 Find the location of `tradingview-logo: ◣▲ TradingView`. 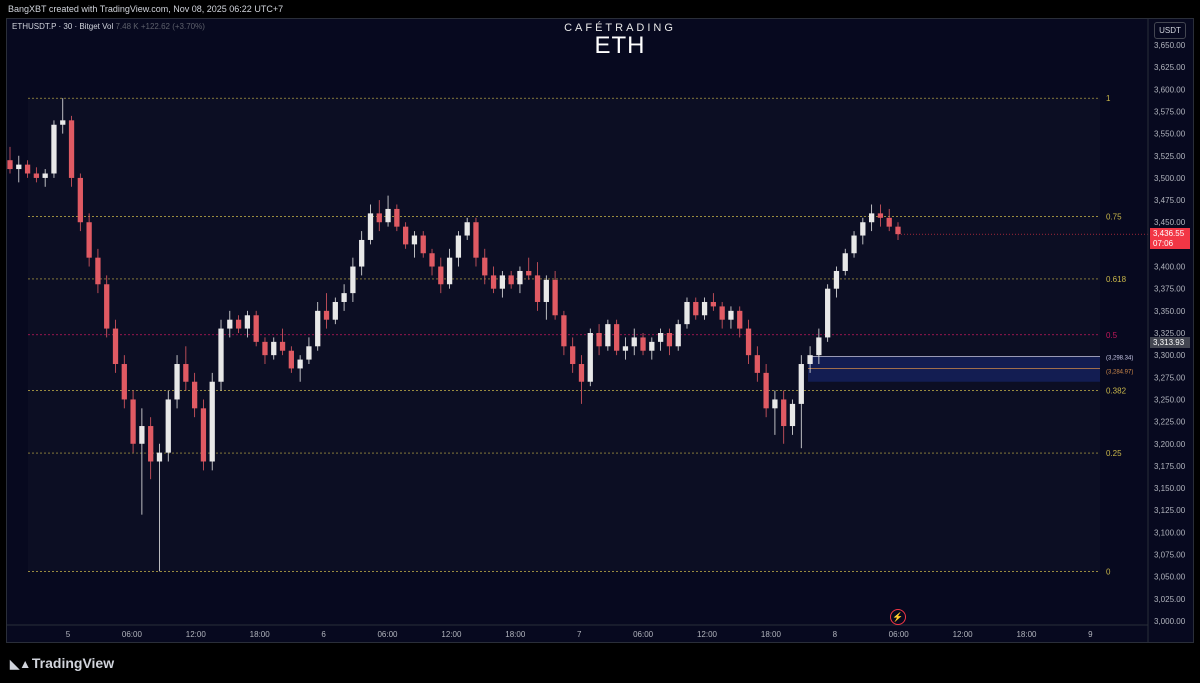

tradingview-logo: ◣▲ TradingView is located at coordinates (62, 663).